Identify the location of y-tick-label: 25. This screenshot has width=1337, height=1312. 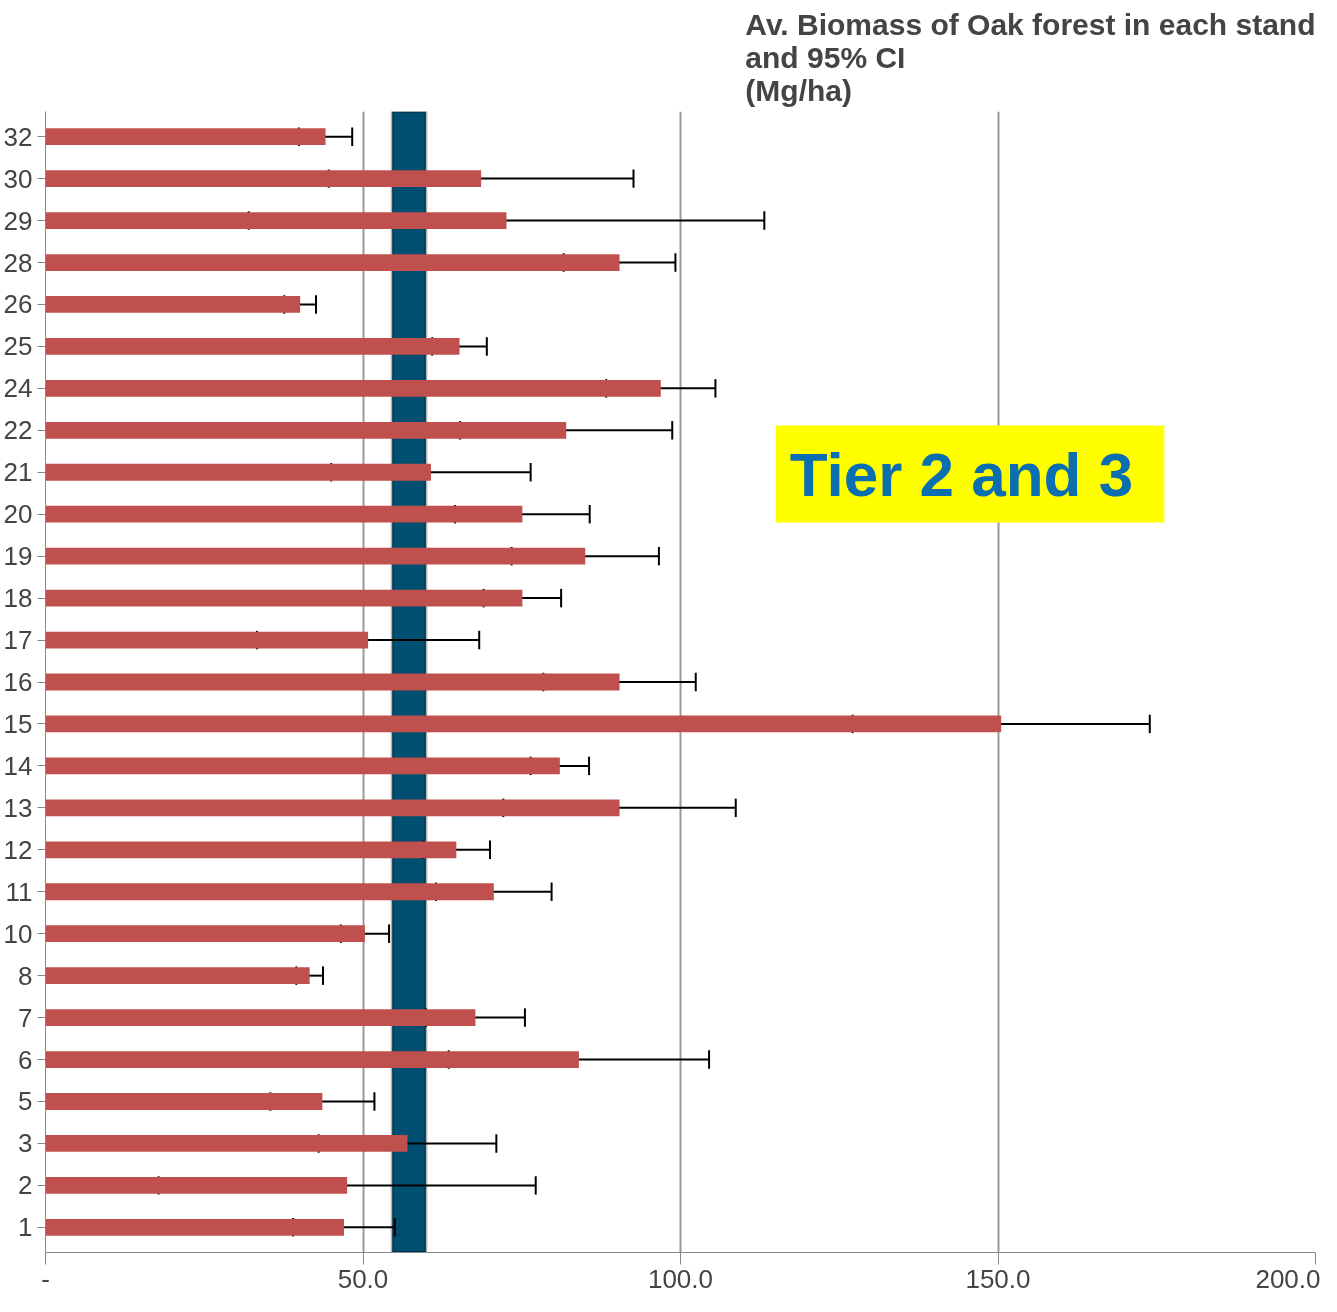
(18, 346).